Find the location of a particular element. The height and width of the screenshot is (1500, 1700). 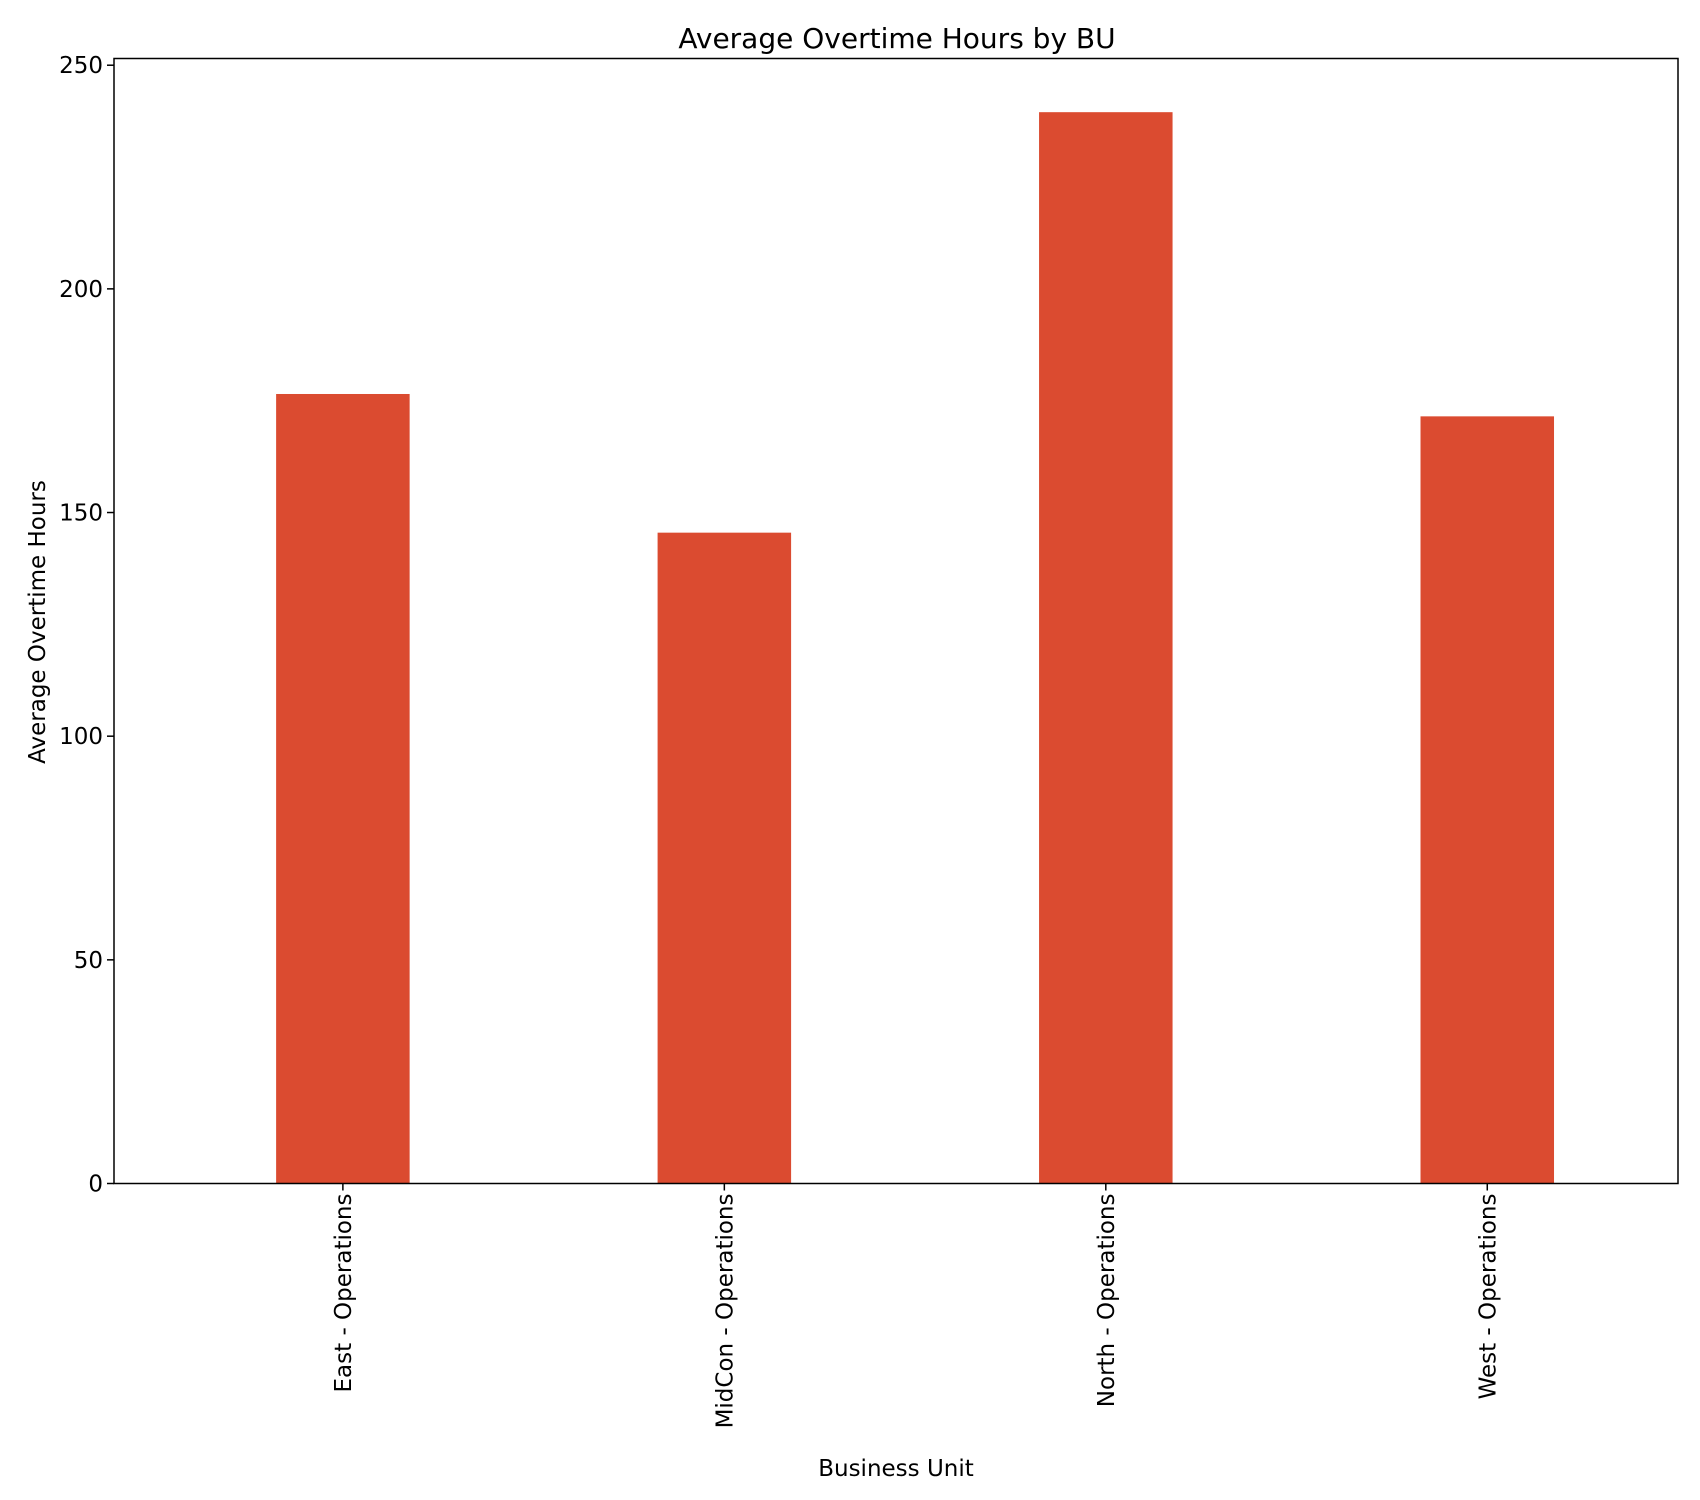

chart-title: Average Overtime Hours by BU is located at coordinates (896, 38).